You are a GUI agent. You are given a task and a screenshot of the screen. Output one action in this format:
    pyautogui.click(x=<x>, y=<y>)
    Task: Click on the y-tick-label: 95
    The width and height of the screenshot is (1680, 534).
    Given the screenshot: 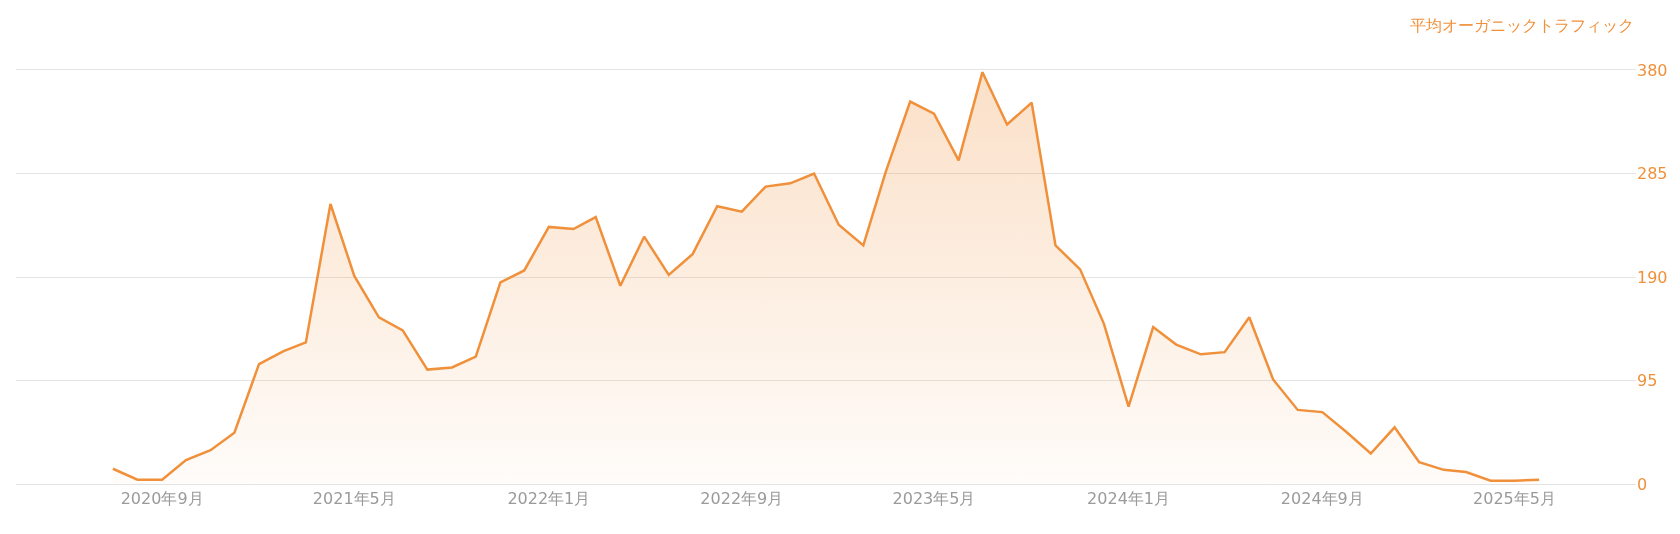 What is the action you would take?
    pyautogui.click(x=1647, y=381)
    